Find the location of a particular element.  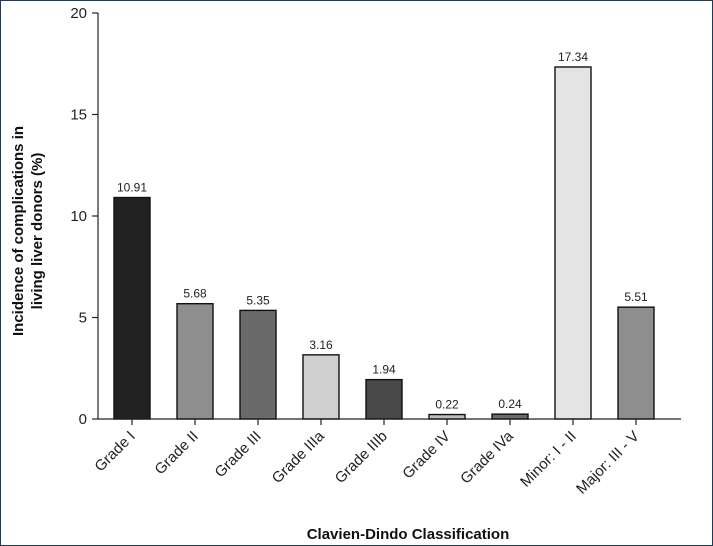

y-axis-ticks: 0 5 10 15 20 is located at coordinates (84, 216).